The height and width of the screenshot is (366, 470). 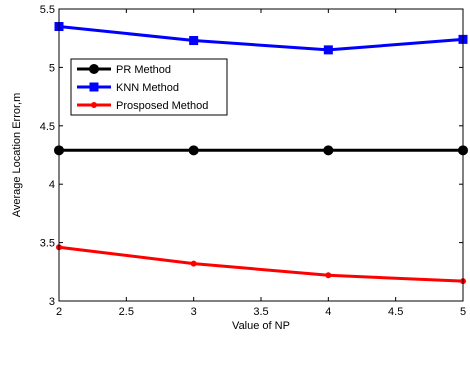 What do you see at coordinates (59, 312) in the screenshot?
I see `x-tick-label: 2` at bounding box center [59, 312].